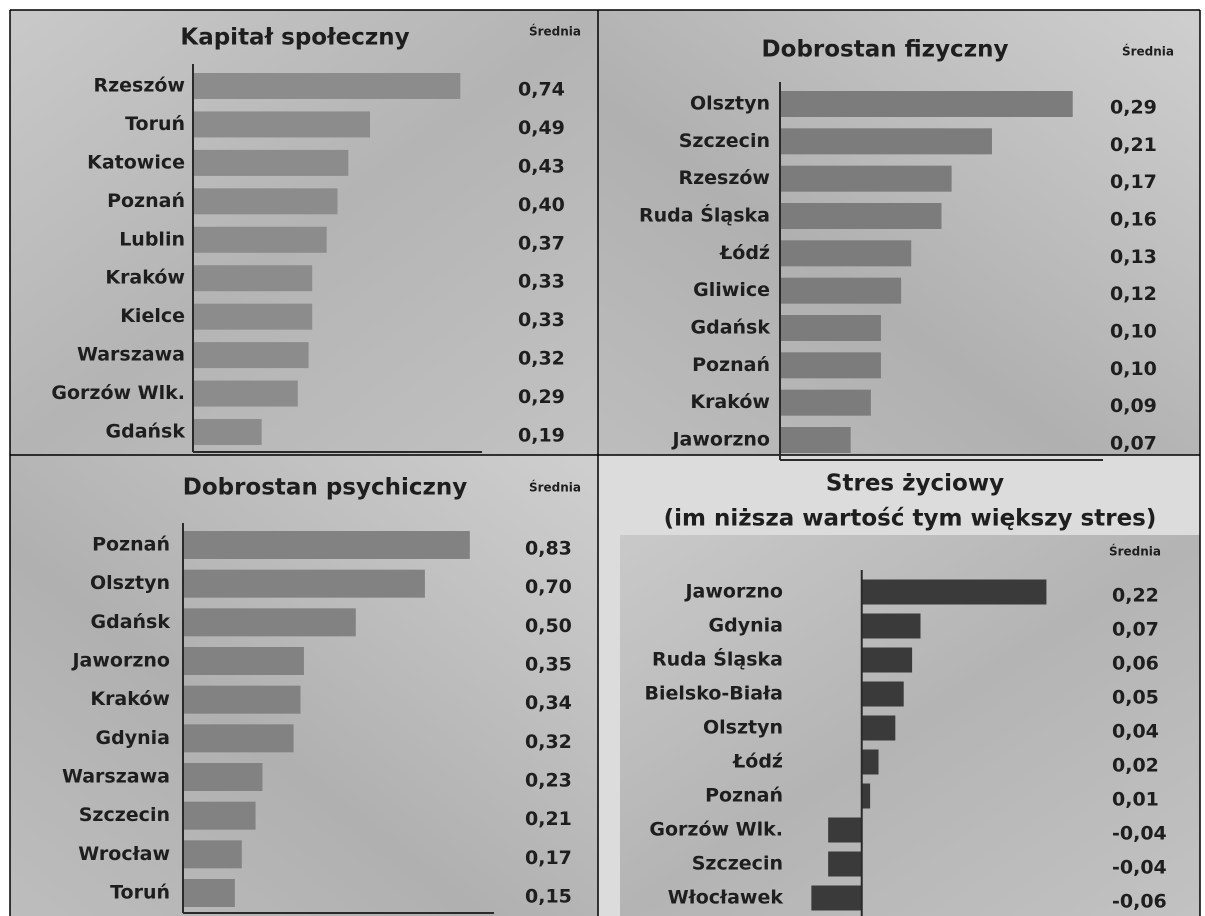 This screenshot has width=1205, height=916. Describe the element at coordinates (1135, 596) in the screenshot. I see `value-label: 0,22` at that location.